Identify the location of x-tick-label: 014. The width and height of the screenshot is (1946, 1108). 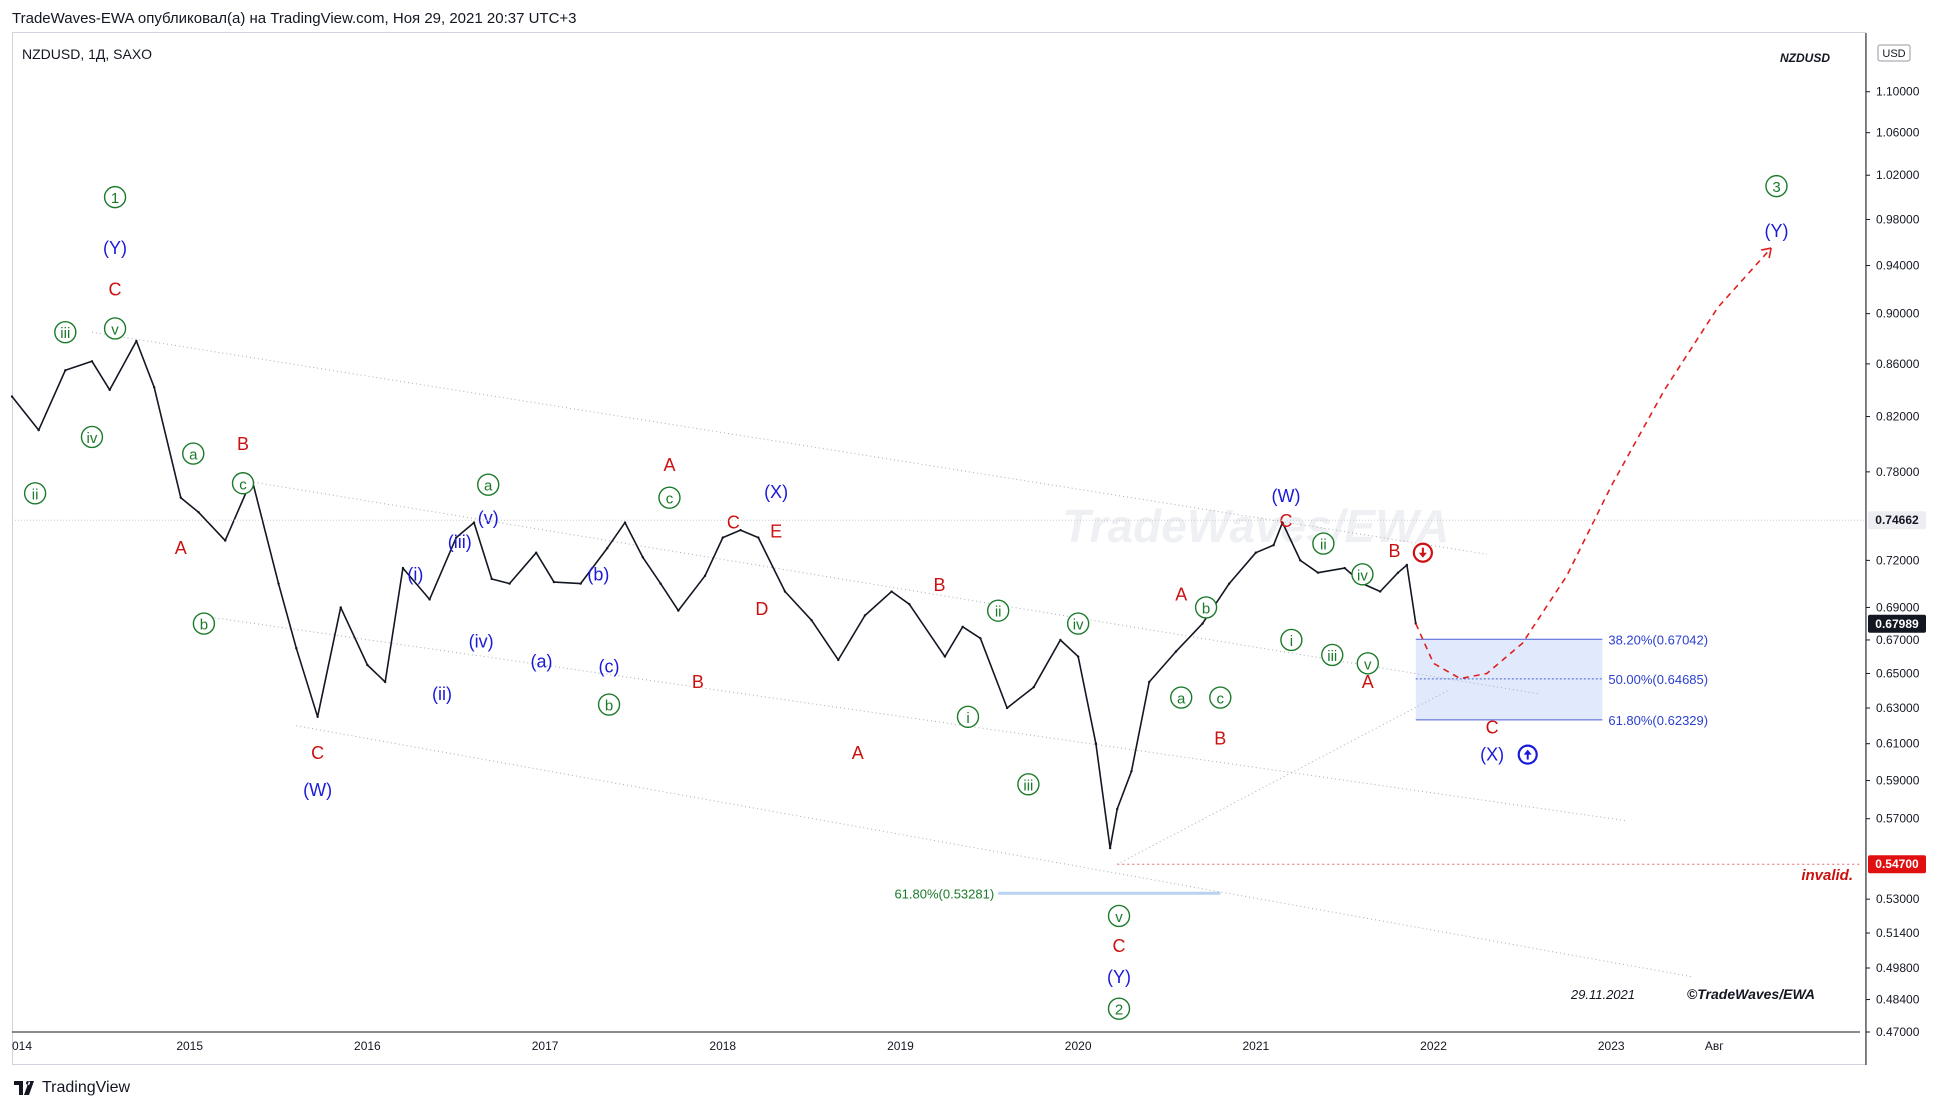
(22, 1046).